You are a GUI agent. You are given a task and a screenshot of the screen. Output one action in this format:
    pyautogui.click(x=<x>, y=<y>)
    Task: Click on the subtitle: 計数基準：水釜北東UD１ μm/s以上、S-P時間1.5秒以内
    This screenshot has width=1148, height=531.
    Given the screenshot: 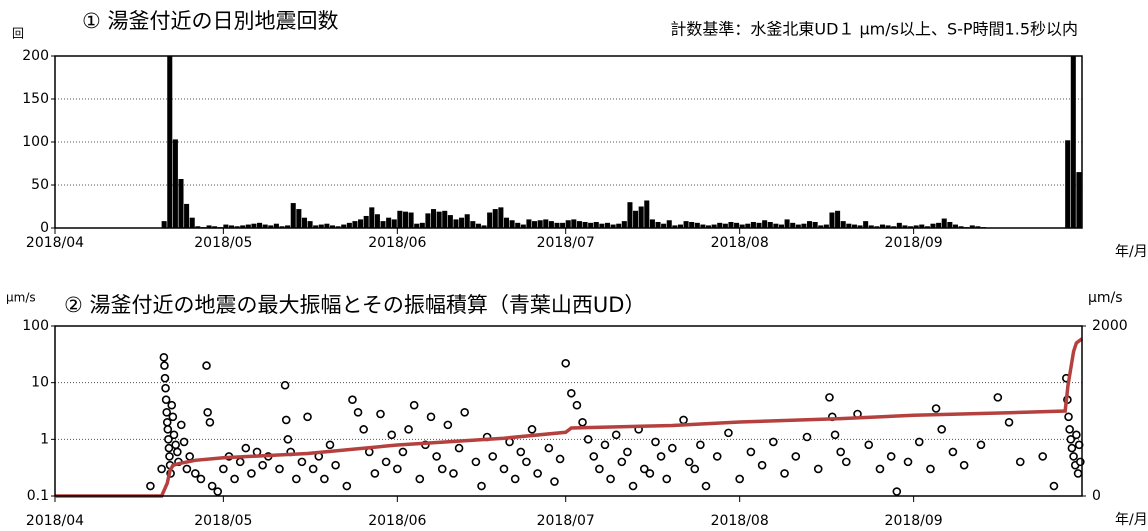 What is the action you would take?
    pyautogui.click(x=874, y=29)
    